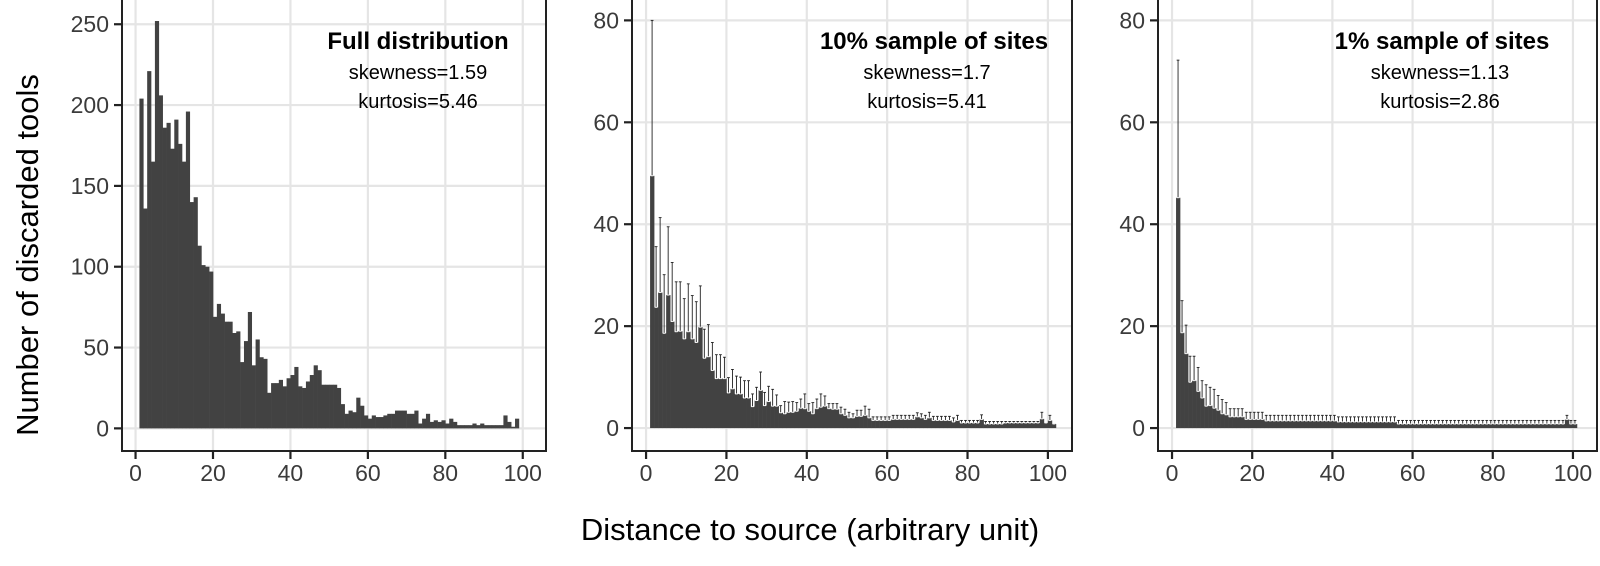 The height and width of the screenshot is (566, 1600). I want to click on y-tick-label: 100, so click(90, 267).